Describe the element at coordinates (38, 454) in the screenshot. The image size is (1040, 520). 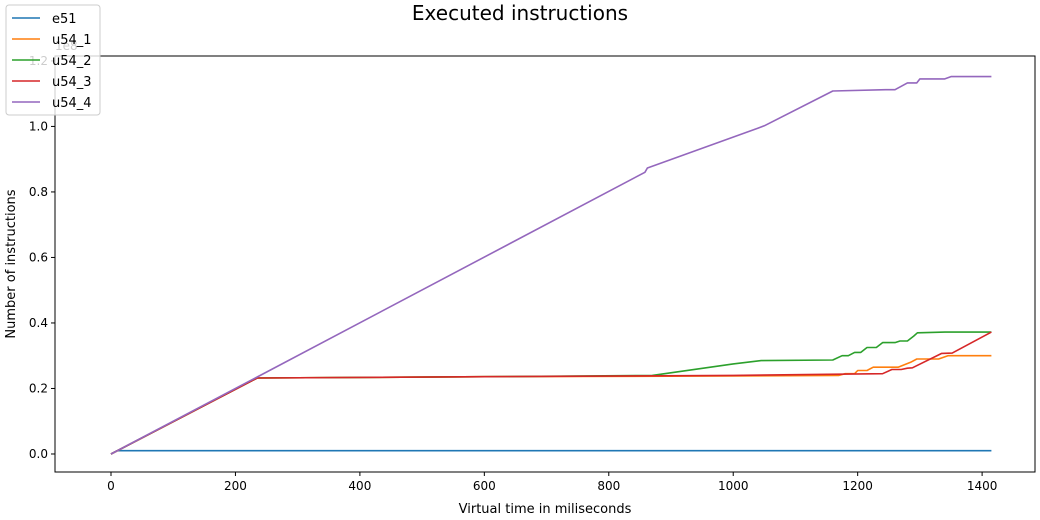
I see `y-tick-label: 0.0` at that location.